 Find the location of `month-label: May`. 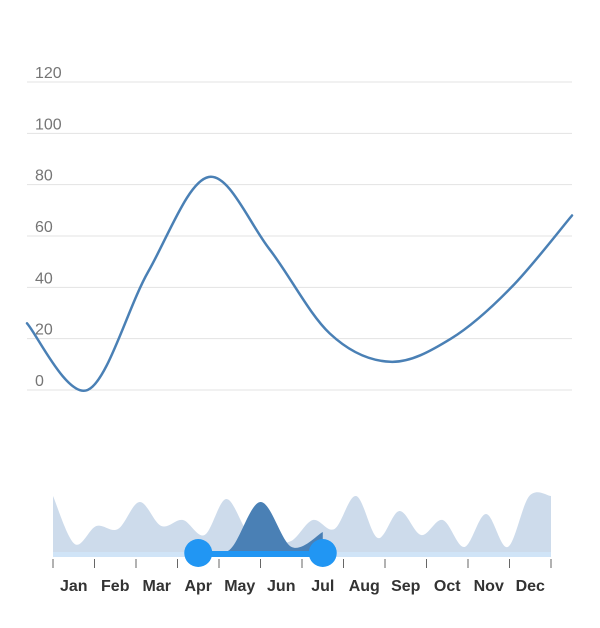

month-label: May is located at coordinates (239, 586).